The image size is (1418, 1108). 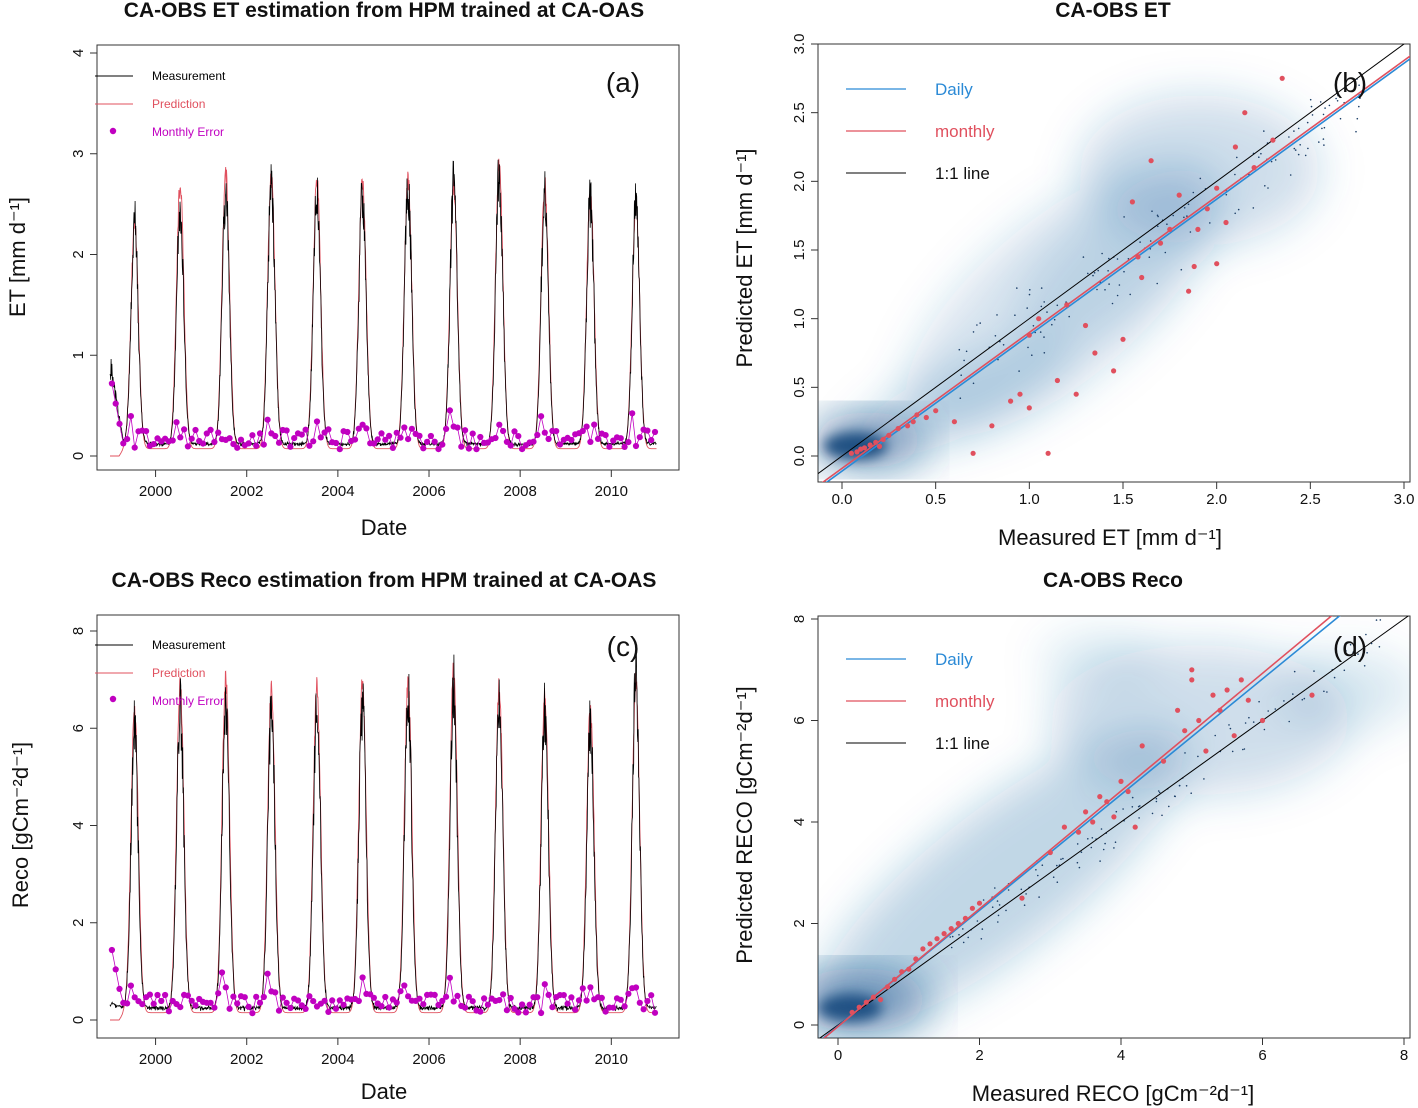 I want to click on legend-b-one-to-one: 1:1 line, so click(x=962, y=173).